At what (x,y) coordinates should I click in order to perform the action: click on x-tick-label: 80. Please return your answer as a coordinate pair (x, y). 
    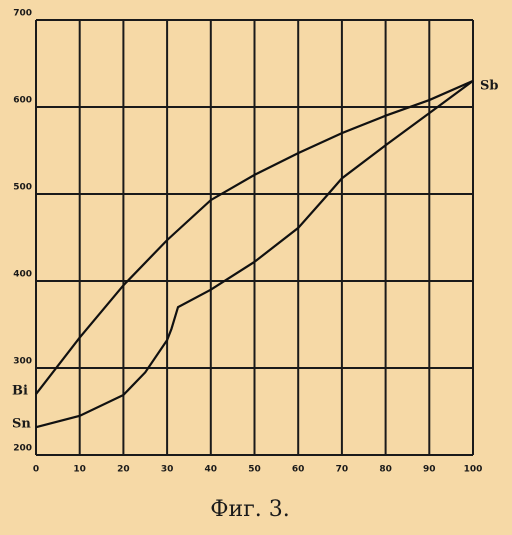
    Looking at the image, I should click on (385, 470).